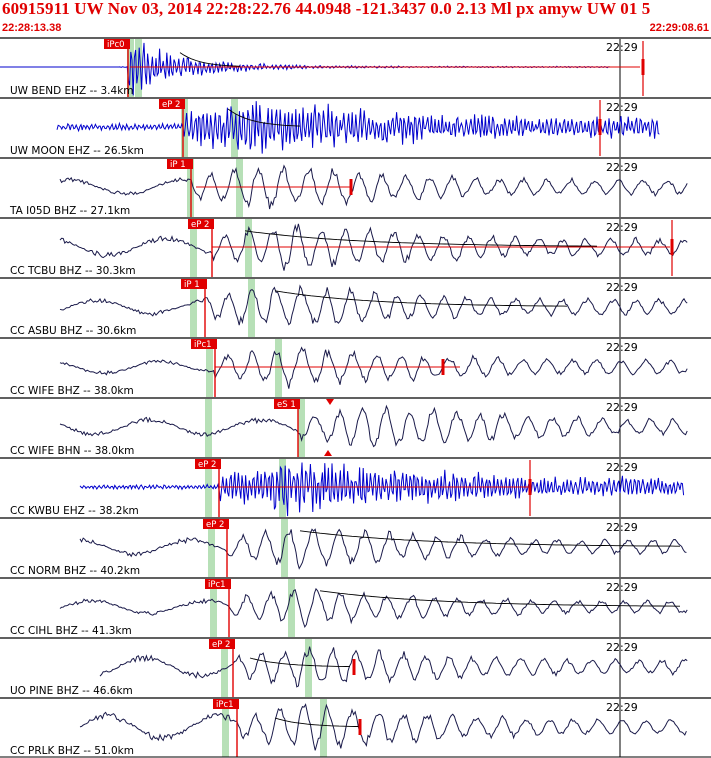  What do you see at coordinates (72, 391) in the screenshot?
I see `channel-label: CC WIFE BHZ -- 38.0km` at bounding box center [72, 391].